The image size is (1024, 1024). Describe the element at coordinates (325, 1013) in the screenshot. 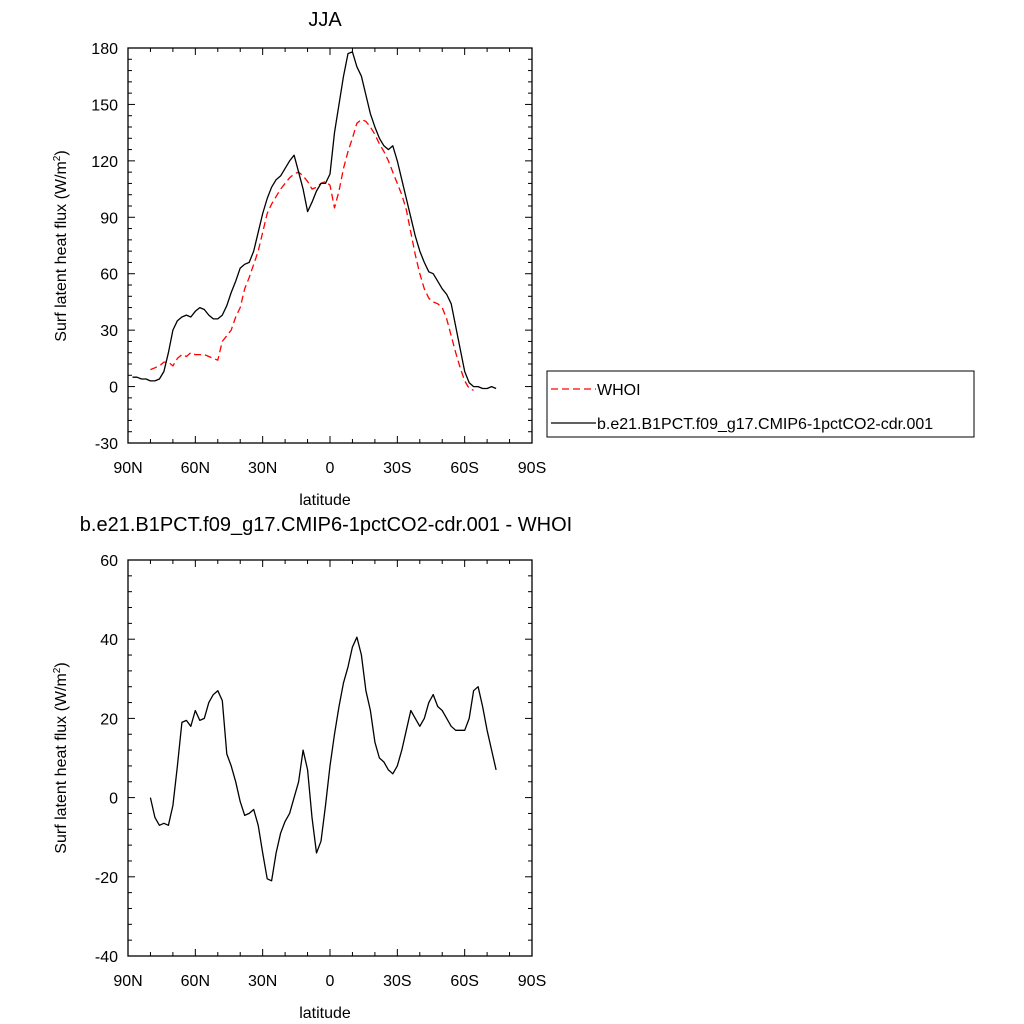

I see `bottom-x-axis-label: latitude` at that location.